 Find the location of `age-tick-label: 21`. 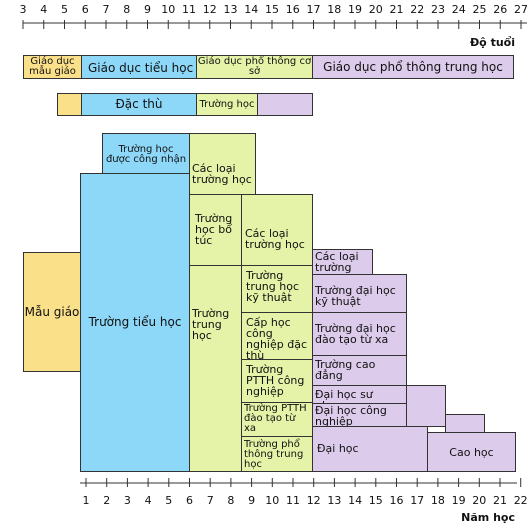

age-tick-label: 21 is located at coordinates (396, 9).